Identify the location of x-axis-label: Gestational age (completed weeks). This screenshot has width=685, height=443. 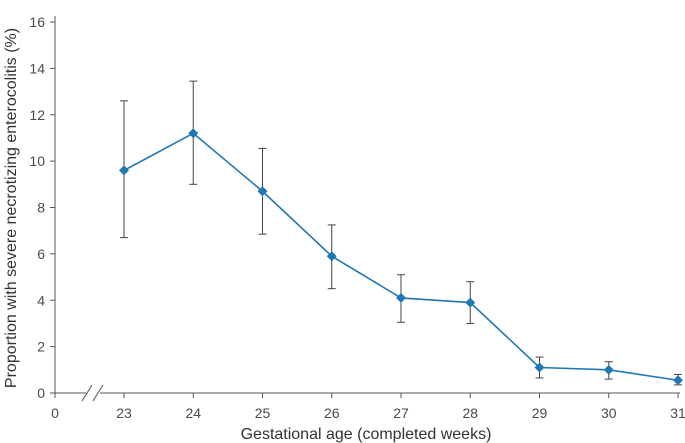
(366, 434).